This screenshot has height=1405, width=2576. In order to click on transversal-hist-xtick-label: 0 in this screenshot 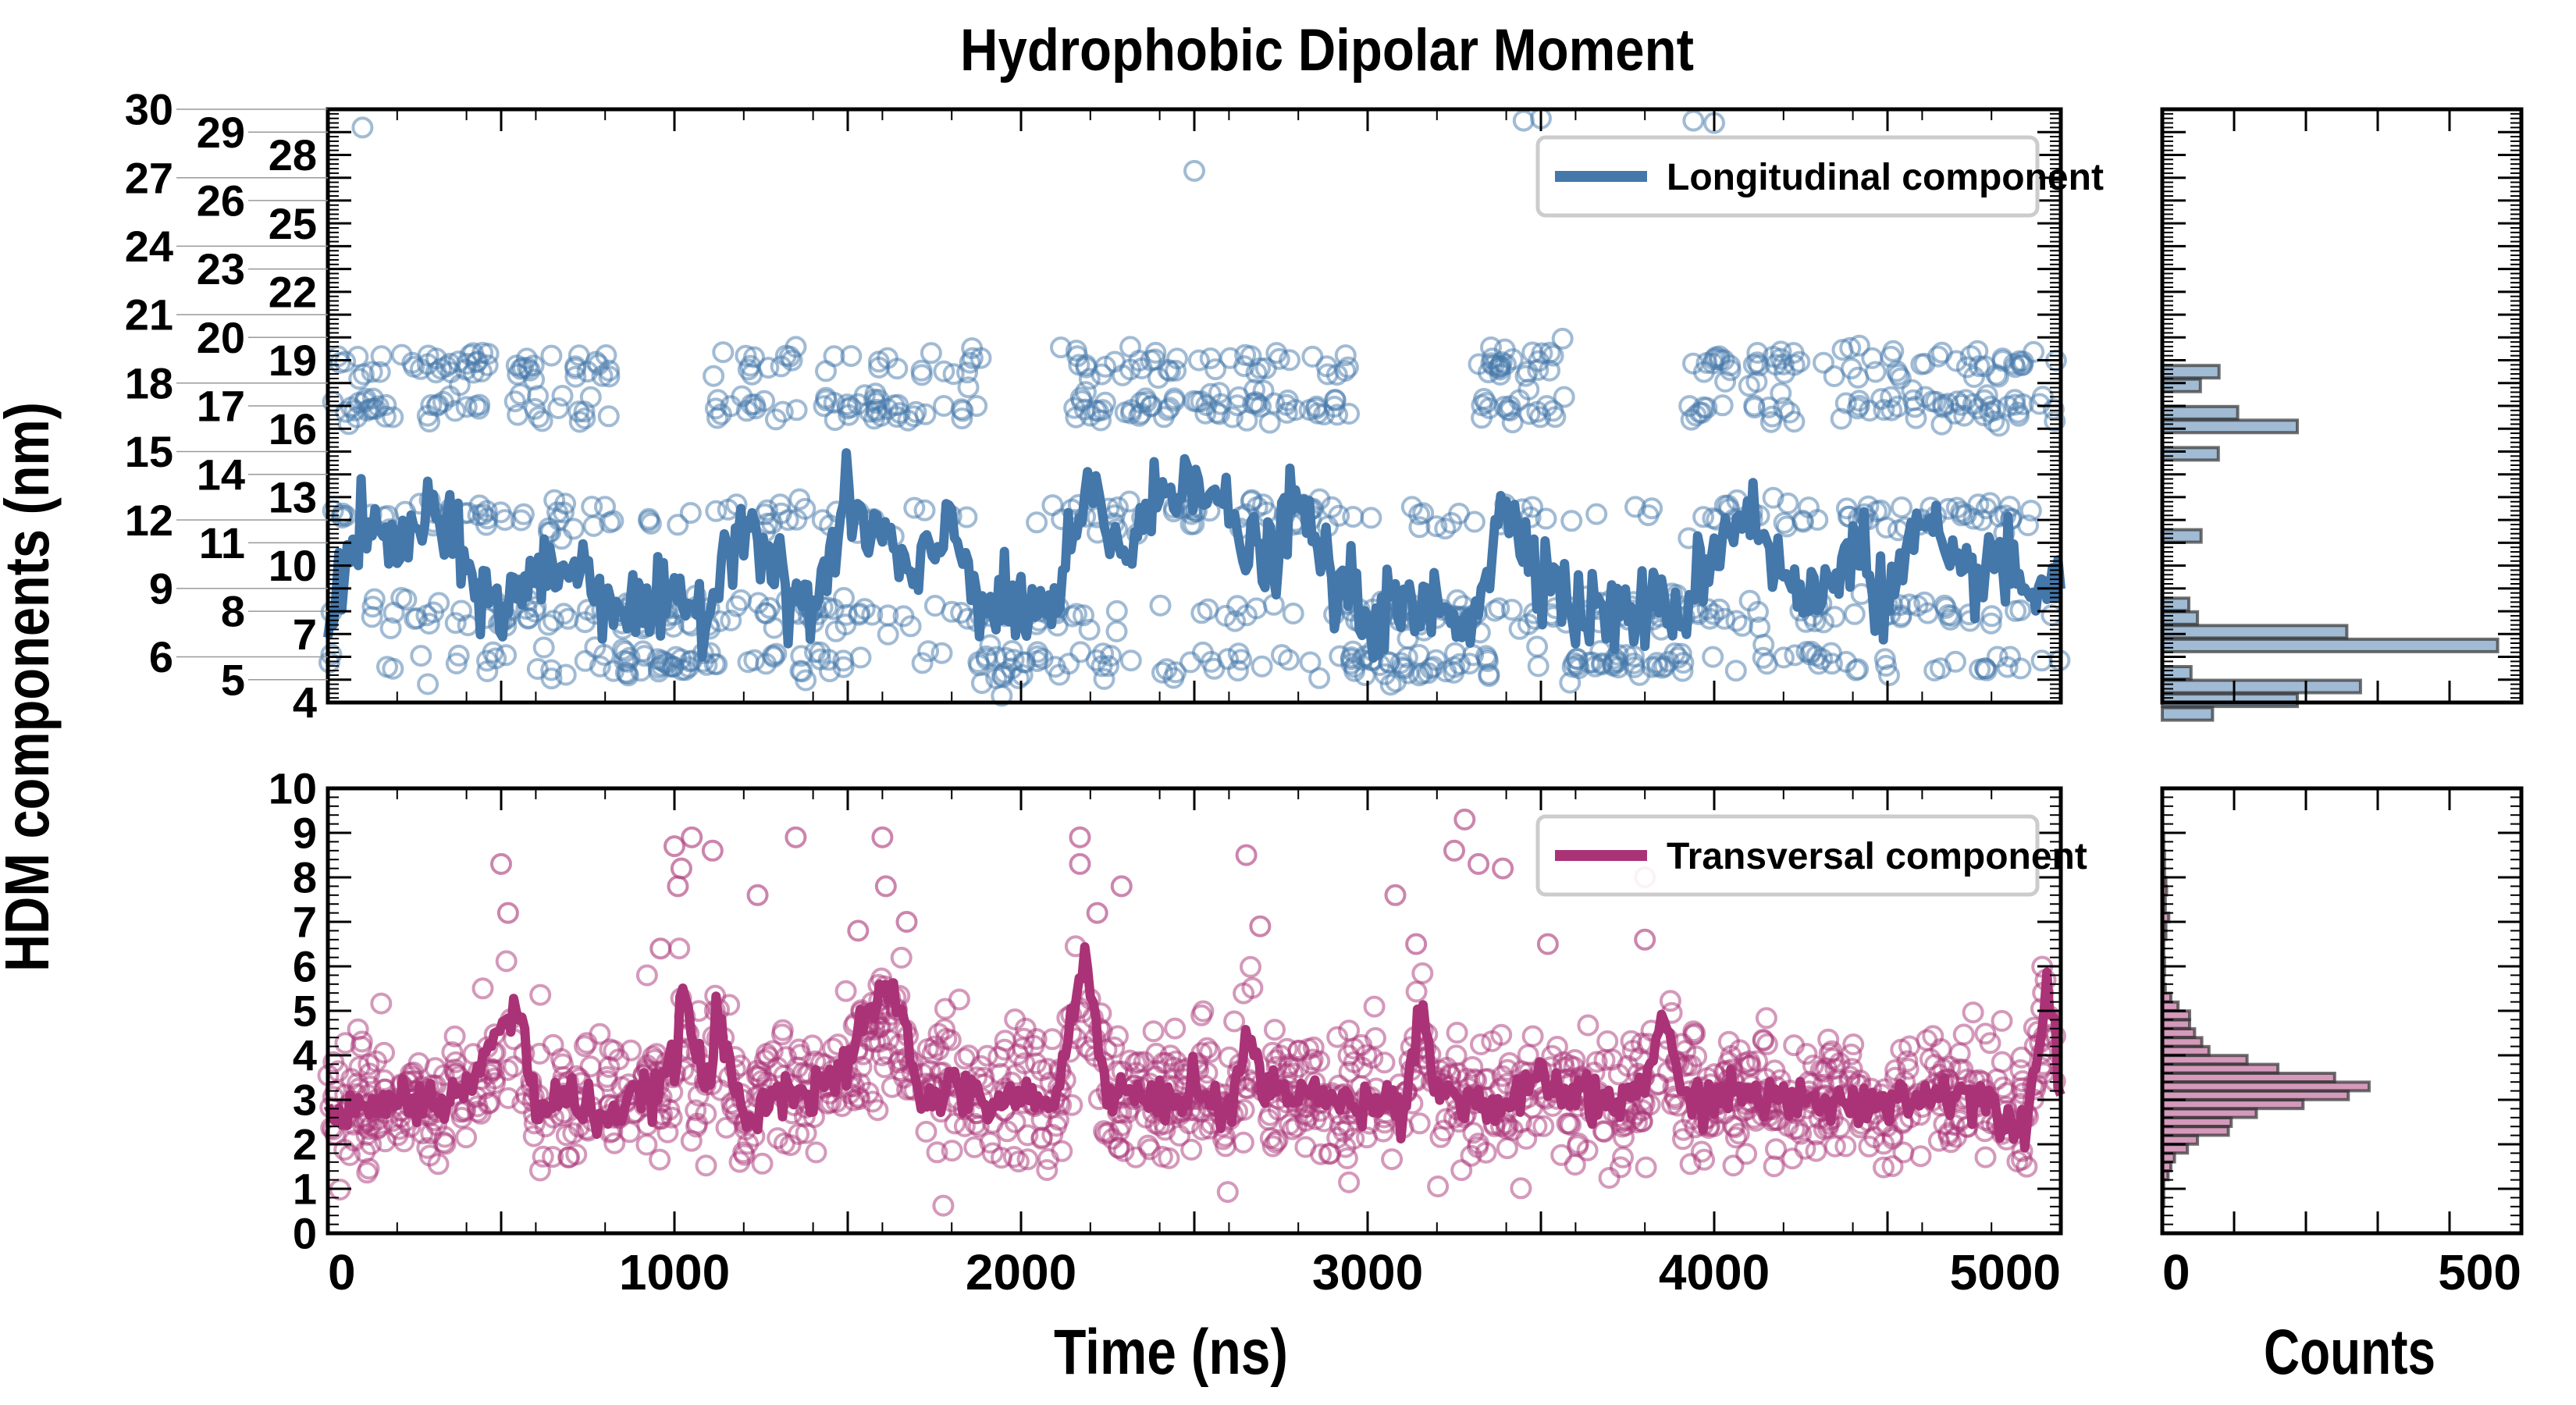, I will do `click(2176, 1272)`.